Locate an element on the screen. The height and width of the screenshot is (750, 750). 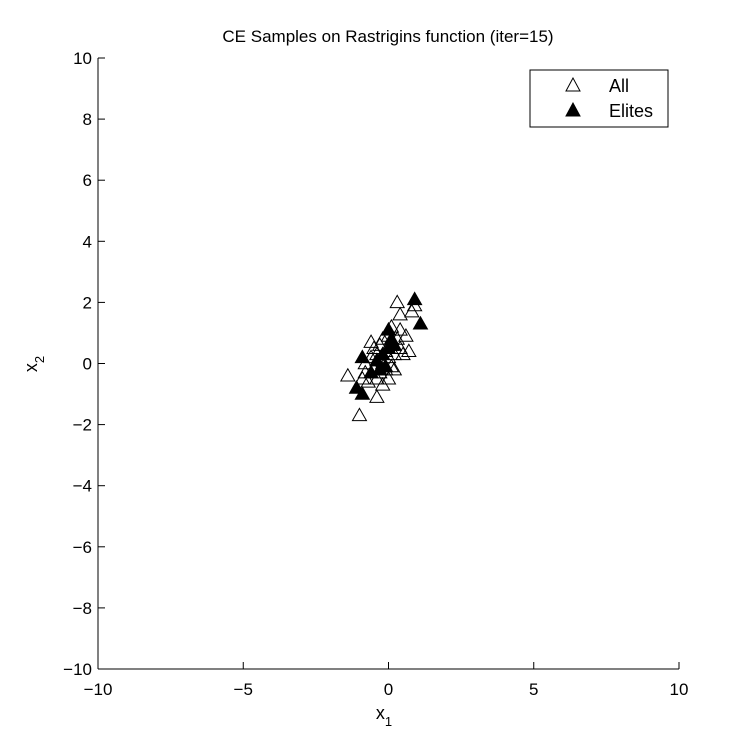
y-axis-label: x2 is located at coordinates (34, 364).